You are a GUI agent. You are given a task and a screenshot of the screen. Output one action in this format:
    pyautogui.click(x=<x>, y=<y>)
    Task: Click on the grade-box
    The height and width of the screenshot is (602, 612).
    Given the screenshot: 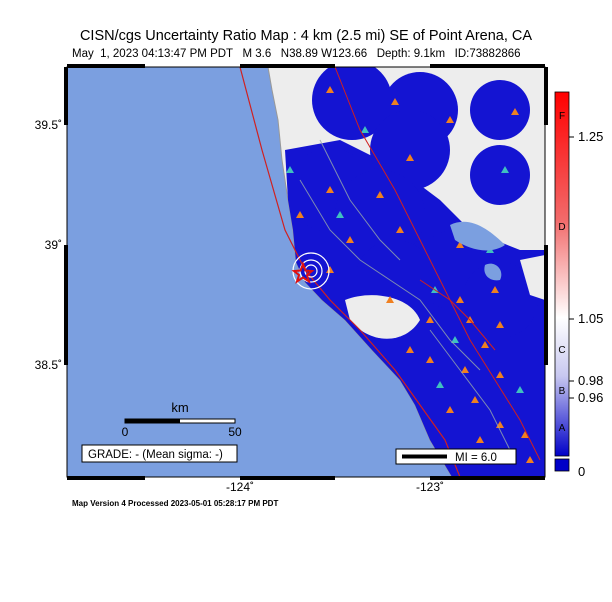 What is the action you would take?
    pyautogui.click(x=159, y=453)
    